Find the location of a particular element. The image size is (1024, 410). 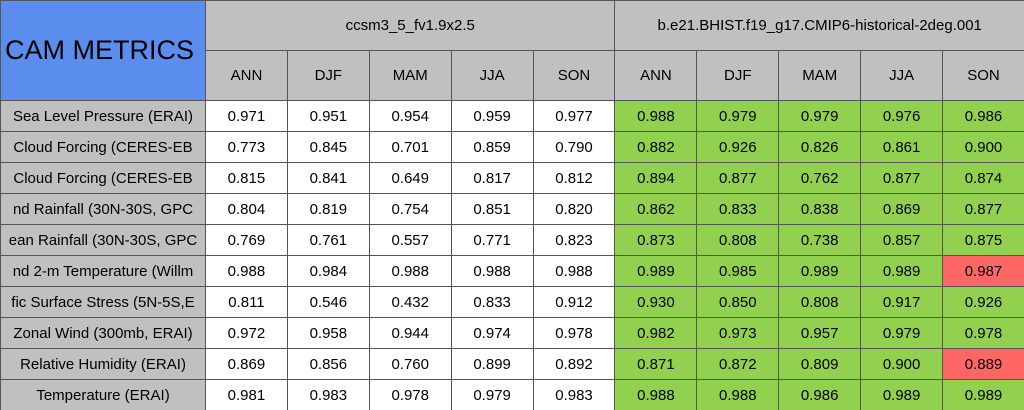

metric-value: 0.899 is located at coordinates (492, 364).